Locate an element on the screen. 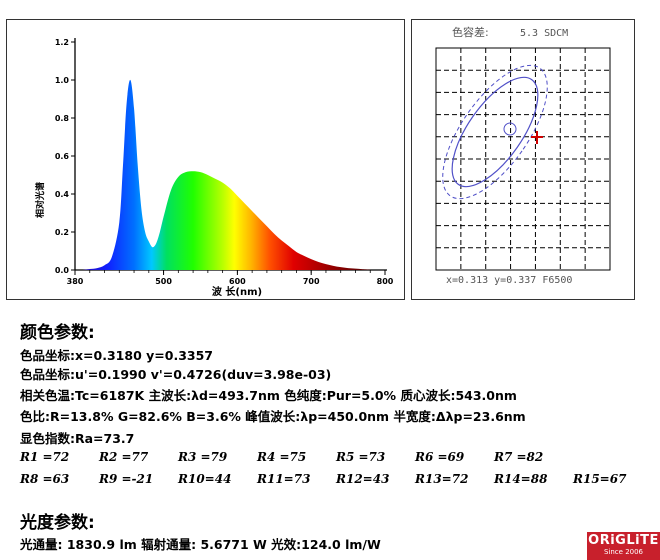 This screenshot has height=560, width=660. cri-r4: R4 =75 is located at coordinates (282, 457).